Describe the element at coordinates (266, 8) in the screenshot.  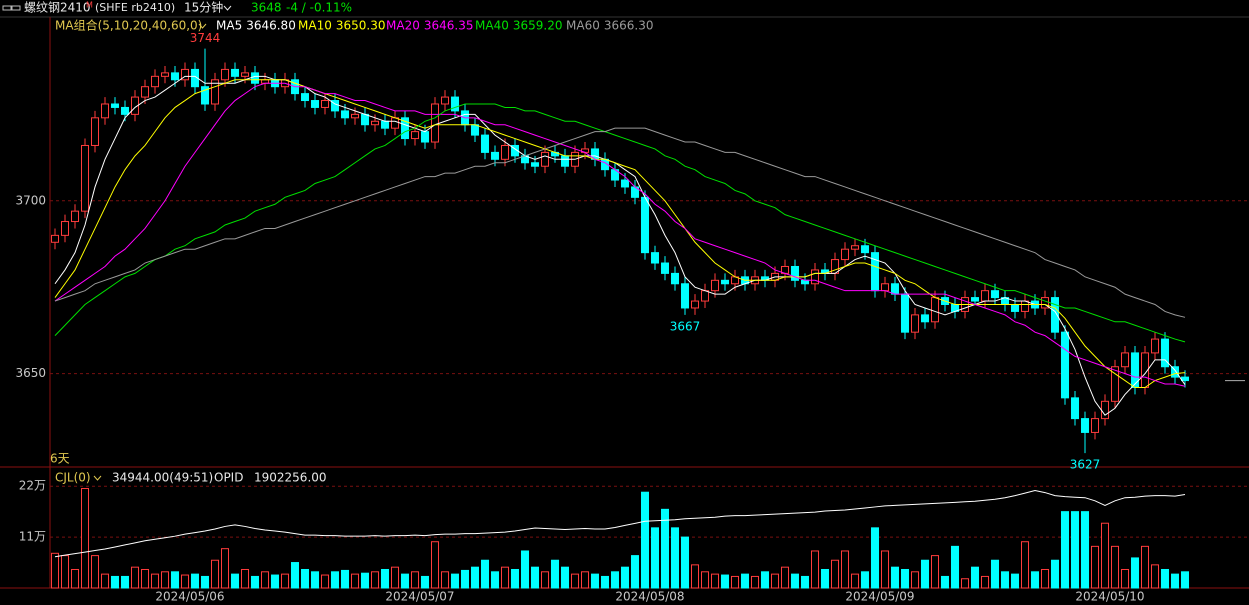
I see `last-price: 3648` at that location.